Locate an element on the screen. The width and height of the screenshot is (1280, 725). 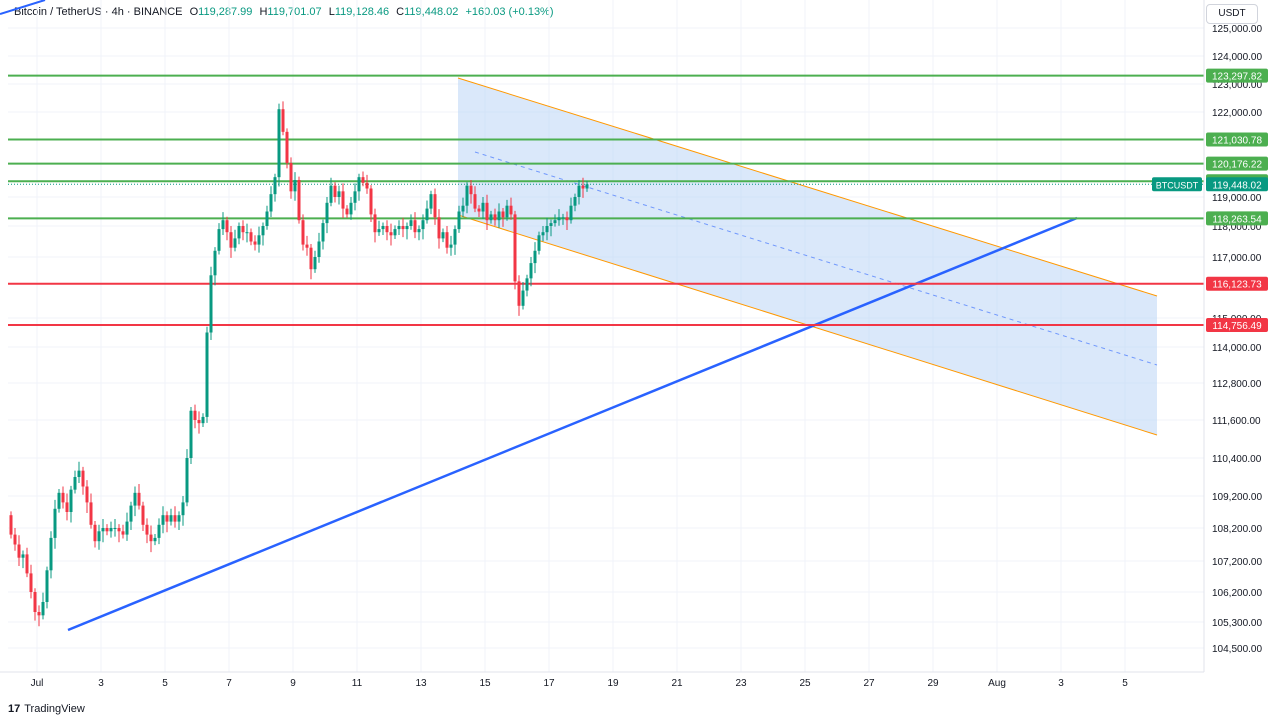
tradingview-brand: 17 TradingView is located at coordinates (46, 709).